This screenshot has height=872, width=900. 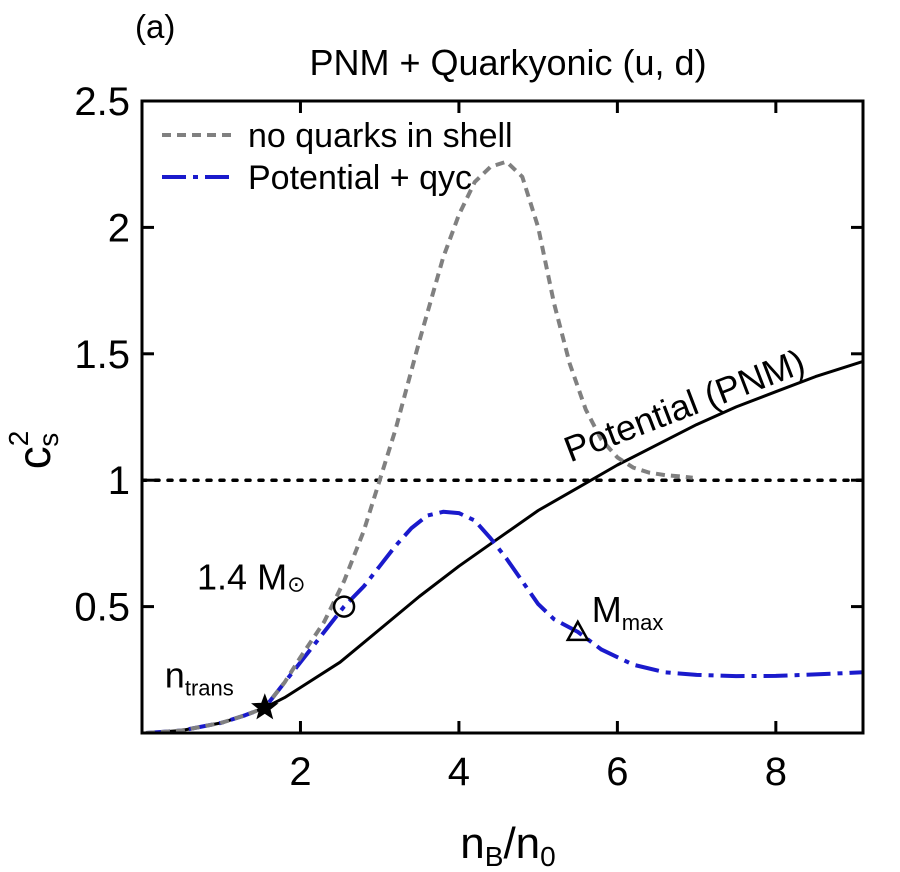 What do you see at coordinates (175, 675) in the screenshot?
I see `marker-label-main: n` at bounding box center [175, 675].